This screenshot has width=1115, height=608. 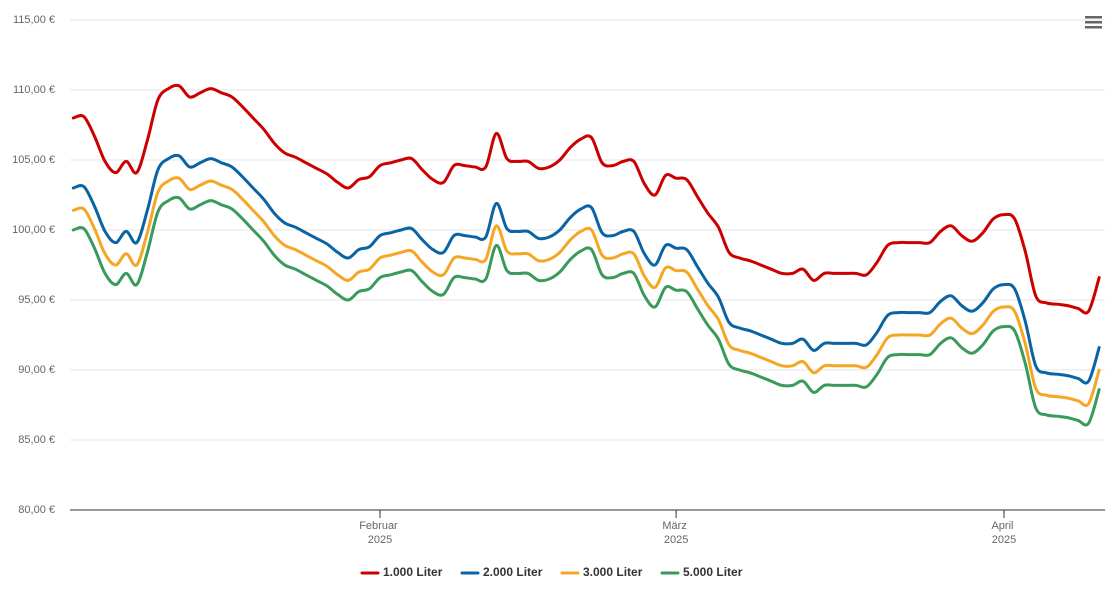 I want to click on y-tick-label: 105,00 €, so click(x=33, y=160).